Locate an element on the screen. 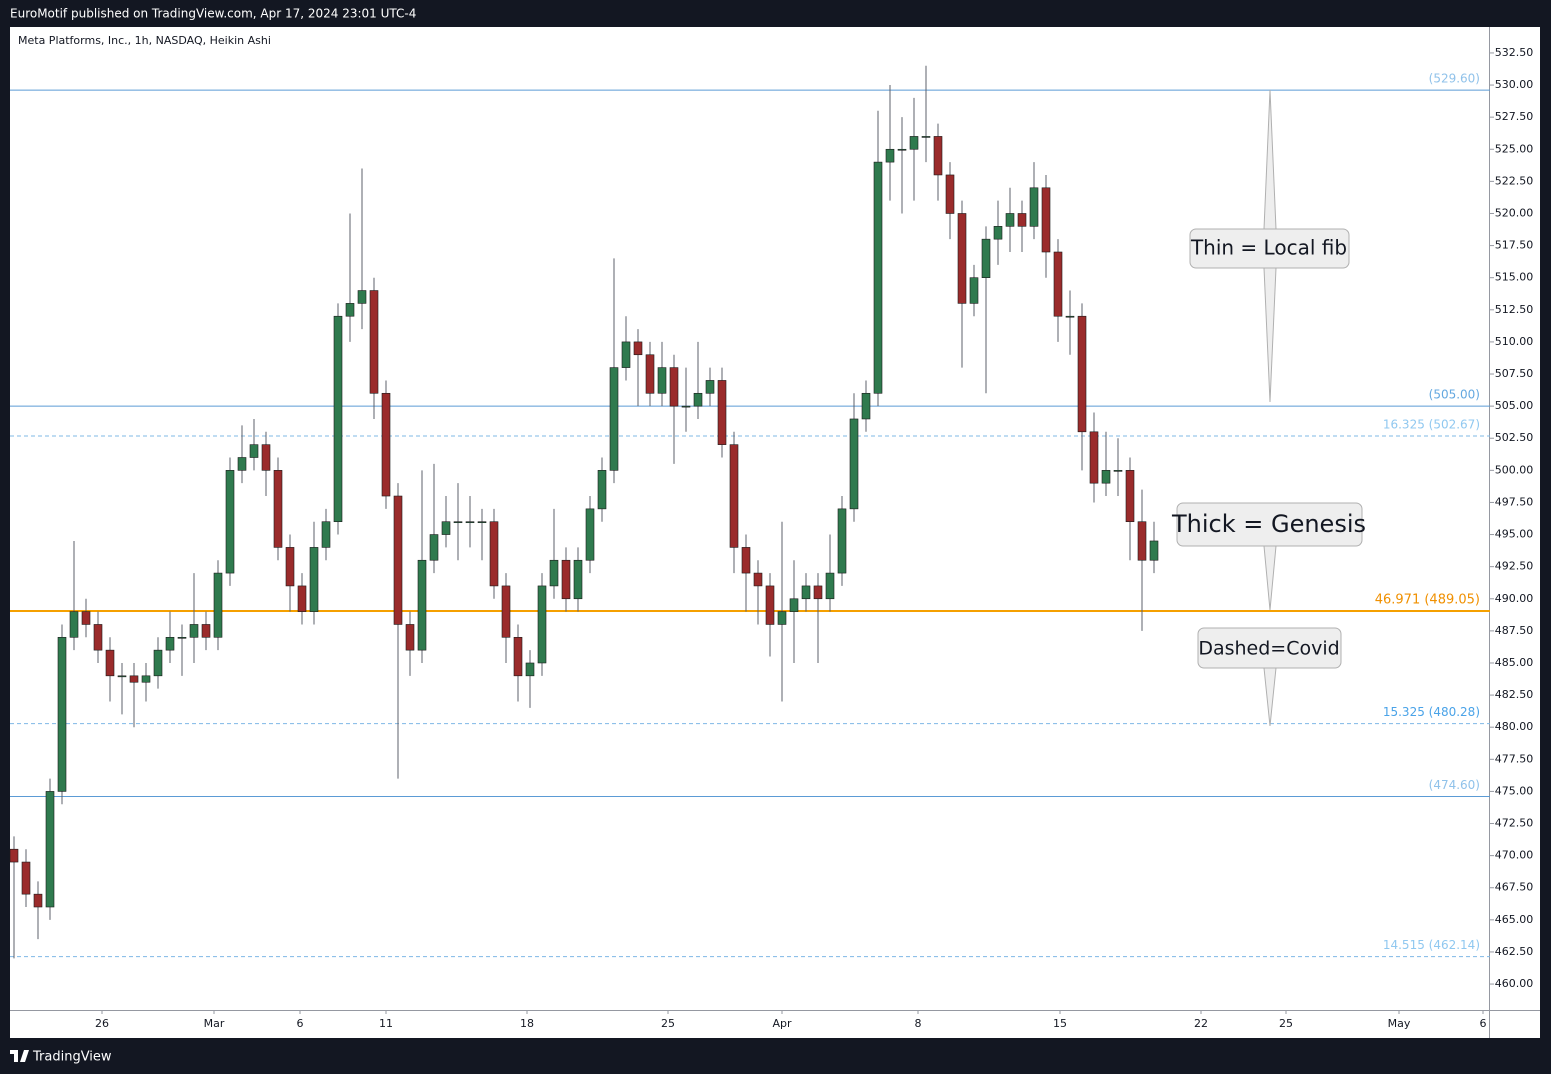  y-tick-label: 475.00 is located at coordinates (1514, 790).